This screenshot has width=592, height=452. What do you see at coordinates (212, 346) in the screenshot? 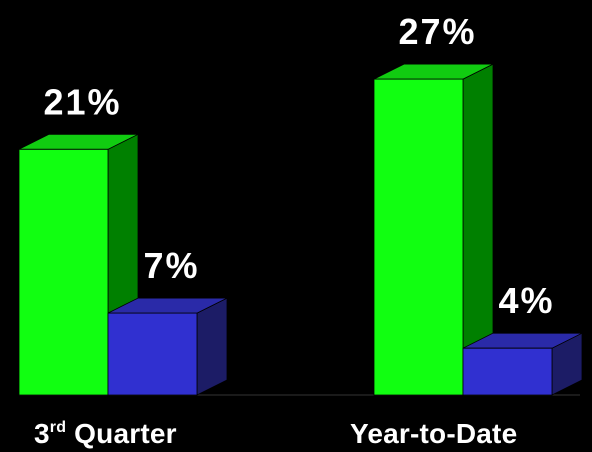
I see `bar-side-face` at bounding box center [212, 346].